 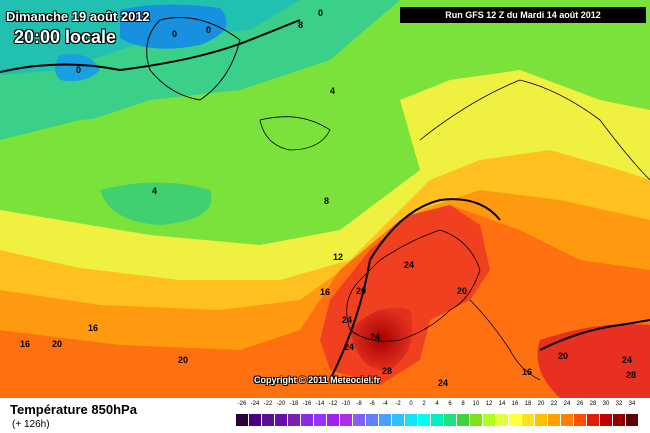 I want to click on copyright: Copyright © 2011 Meteociel.fr, so click(x=317, y=380).